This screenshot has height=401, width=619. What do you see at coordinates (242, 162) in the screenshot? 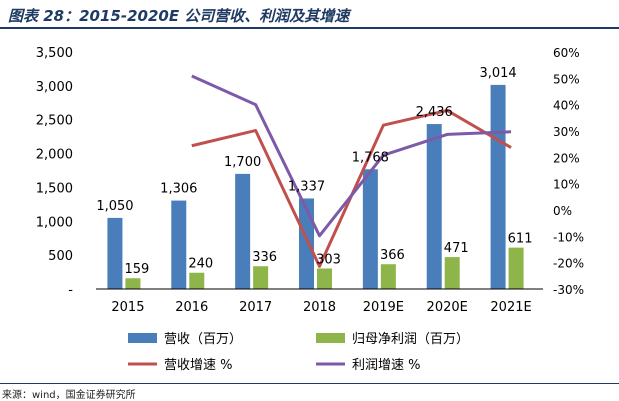
I see `revenue-bar-label: 1,700` at bounding box center [242, 162].